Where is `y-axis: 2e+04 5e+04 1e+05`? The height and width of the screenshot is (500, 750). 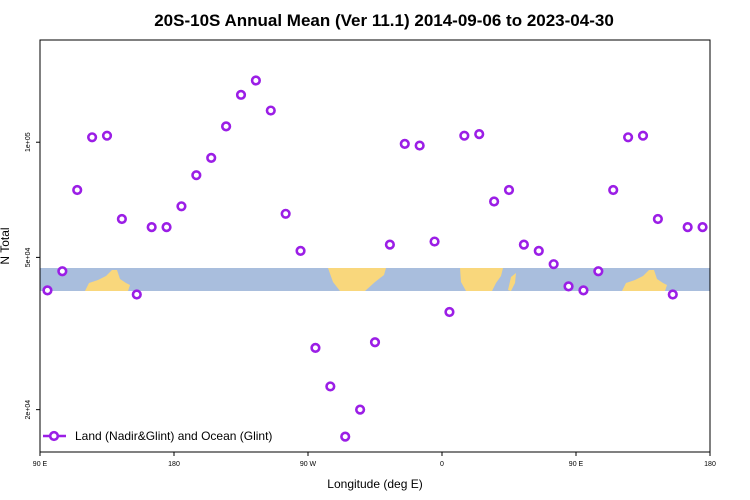
y-axis: 2e+04 5e+04 1e+05 is located at coordinates (32, 275).